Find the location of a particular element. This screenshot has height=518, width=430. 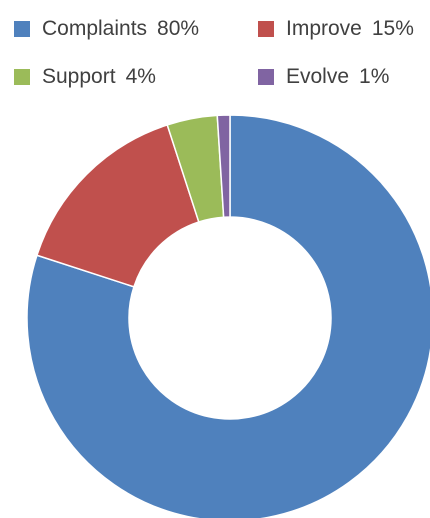

legend-label-complaints: Complaints is located at coordinates (95, 28).